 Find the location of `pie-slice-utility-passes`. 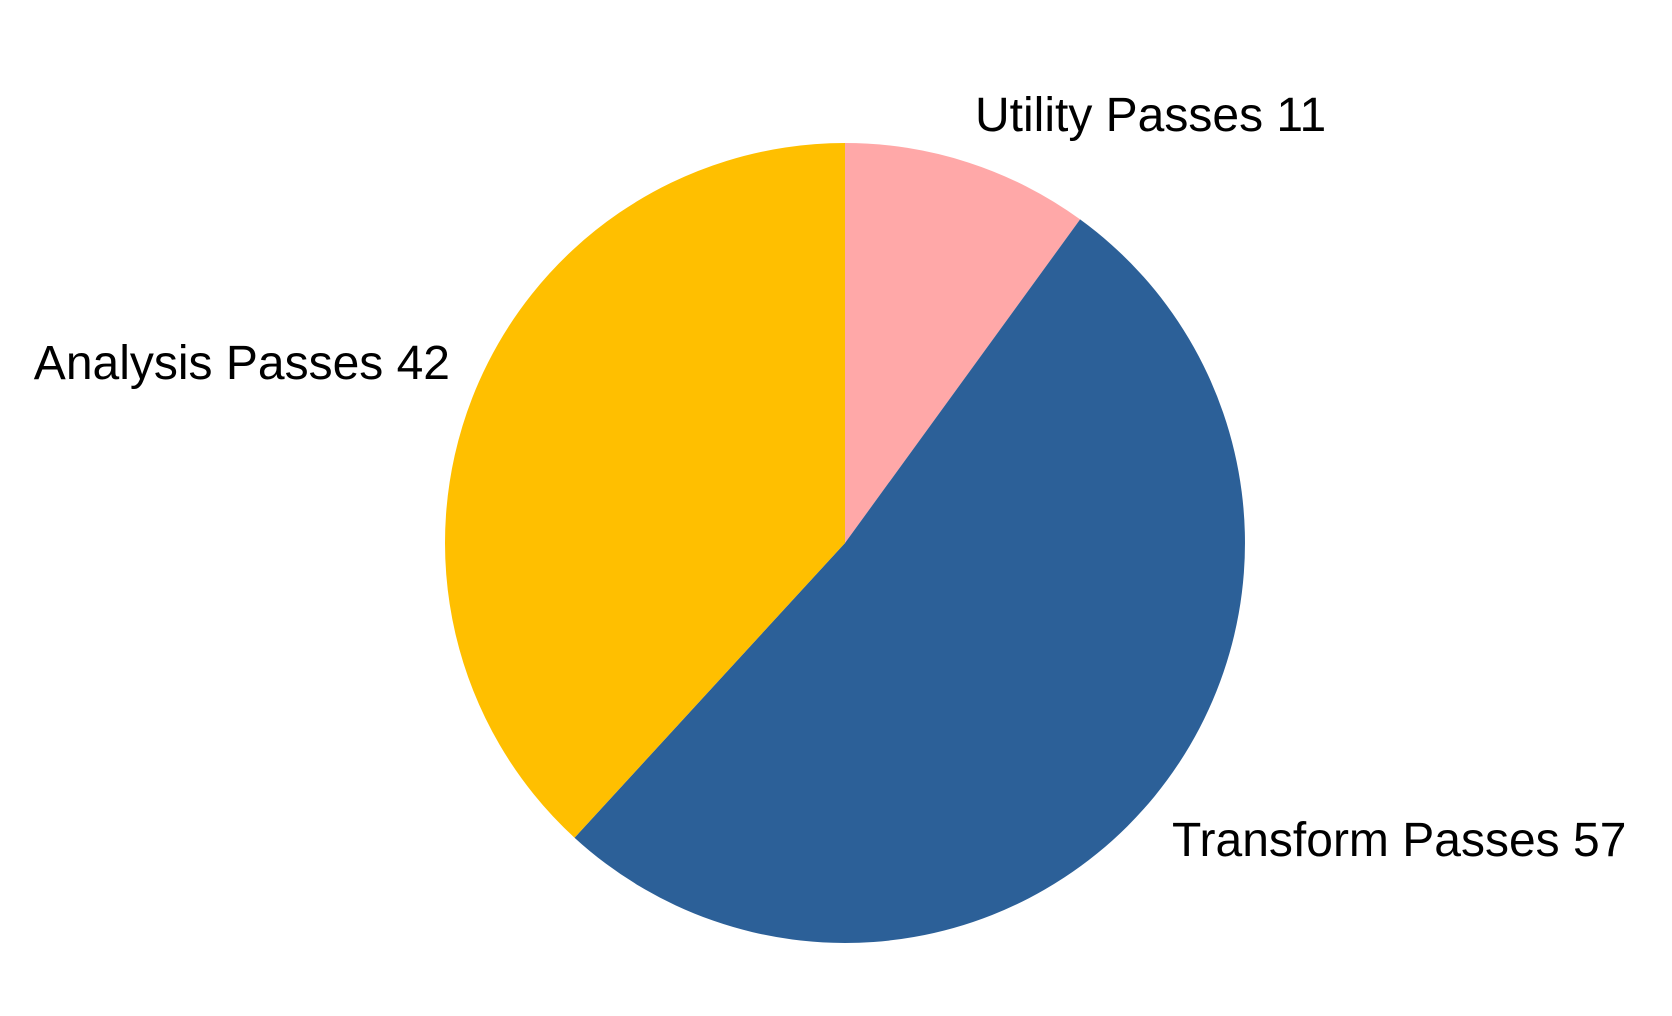

pie-slice-utility-passes is located at coordinates (963, 343).